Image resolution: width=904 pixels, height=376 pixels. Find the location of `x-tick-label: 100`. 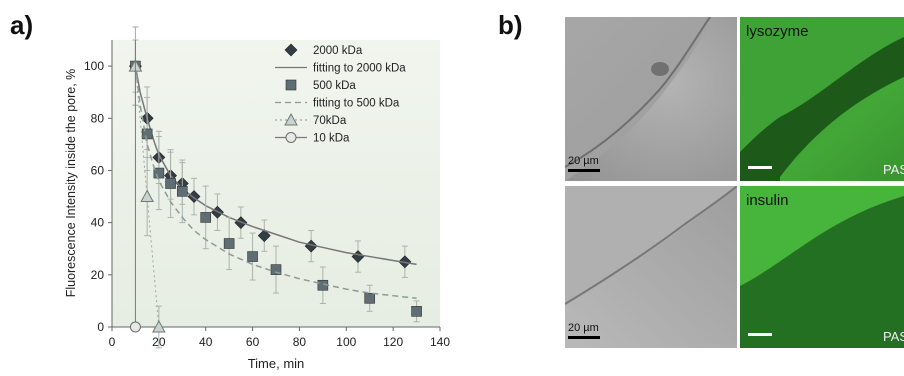

x-tick-label: 100 is located at coordinates (346, 342).